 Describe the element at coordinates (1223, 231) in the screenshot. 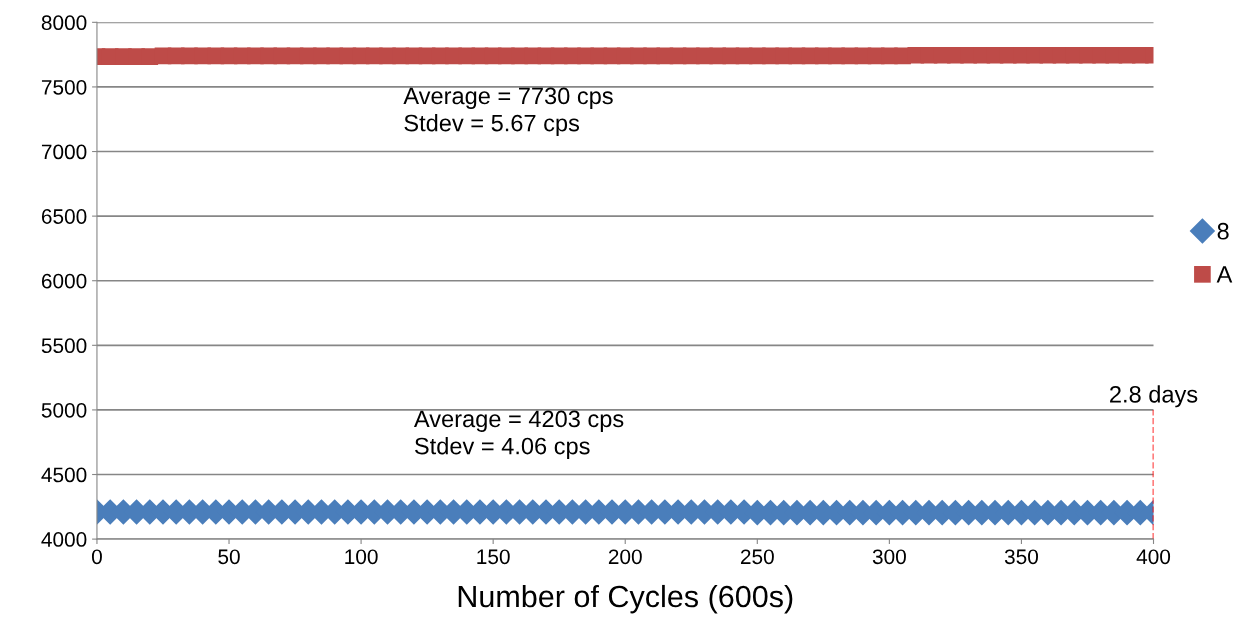

I see `legend-label: 8` at that location.